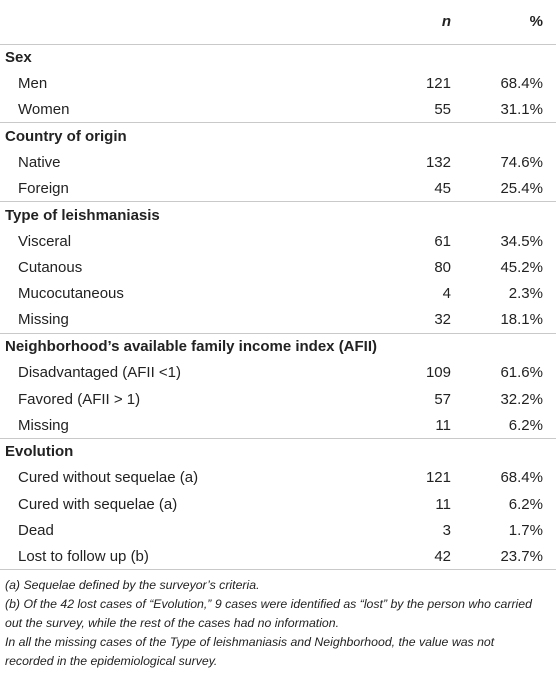  Describe the element at coordinates (521, 109) in the screenshot. I see `row-percent: 31.1%` at that location.